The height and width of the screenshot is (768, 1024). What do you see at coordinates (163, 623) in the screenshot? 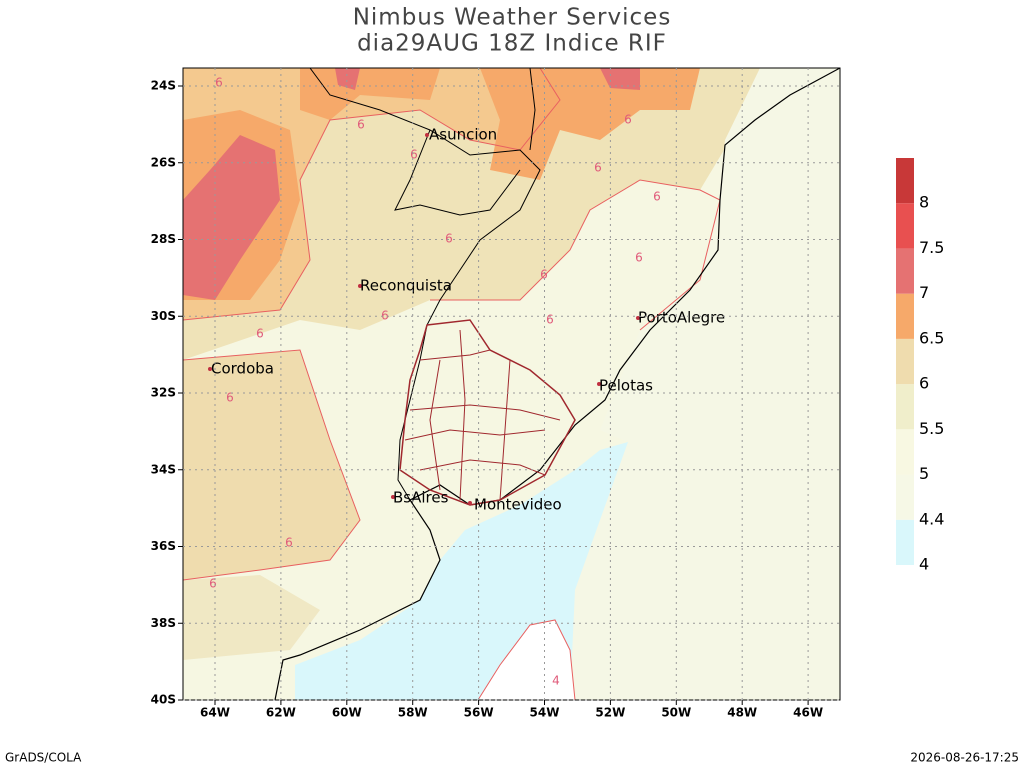
I see `lat-tick-label: 38S` at bounding box center [163, 623].